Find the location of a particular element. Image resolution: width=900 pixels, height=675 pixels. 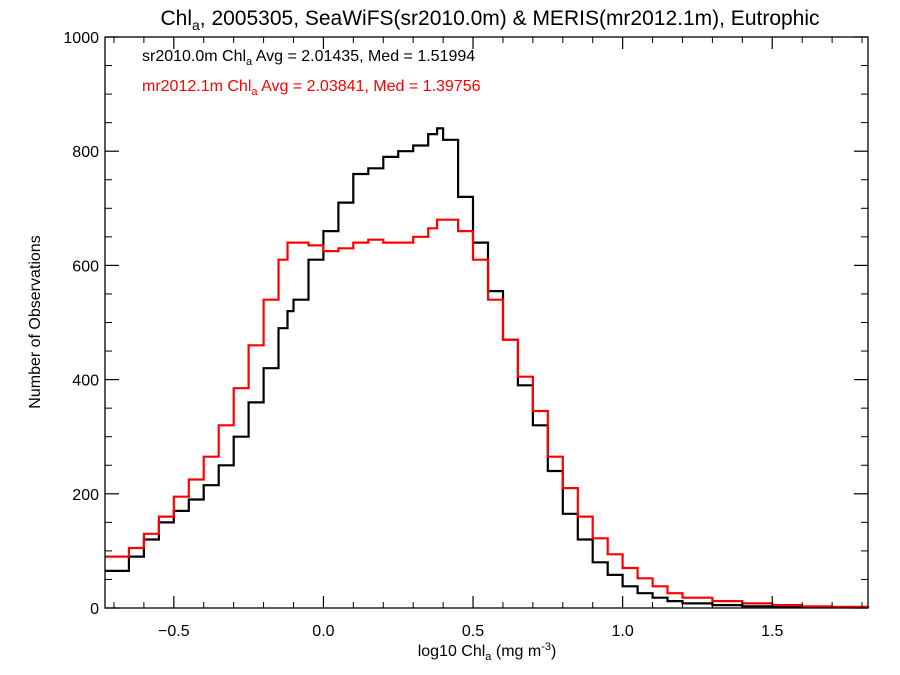

y-tick-label: 600 is located at coordinates (85, 266).